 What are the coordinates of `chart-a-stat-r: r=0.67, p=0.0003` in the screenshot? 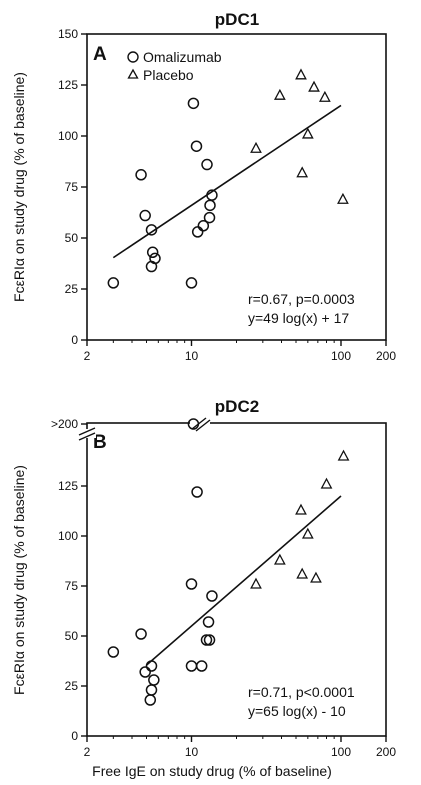 It's located at (301, 299).